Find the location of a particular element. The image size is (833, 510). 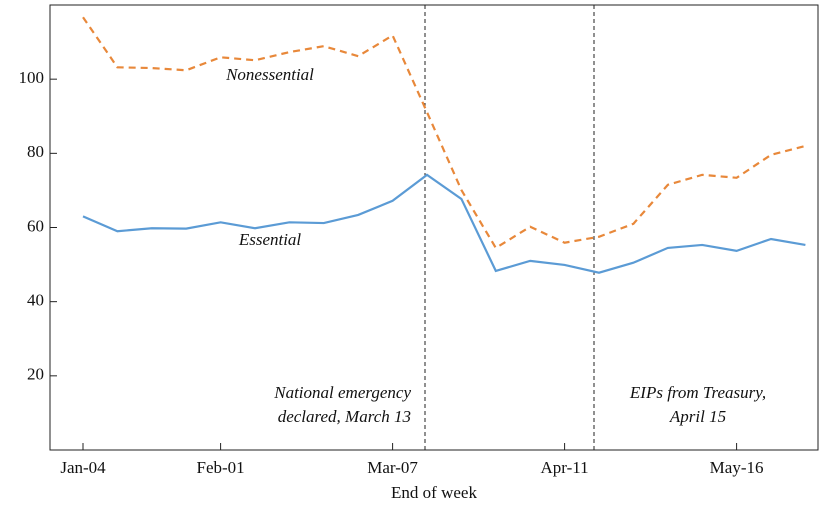

y-tick-label: 100 is located at coordinates (32, 77).